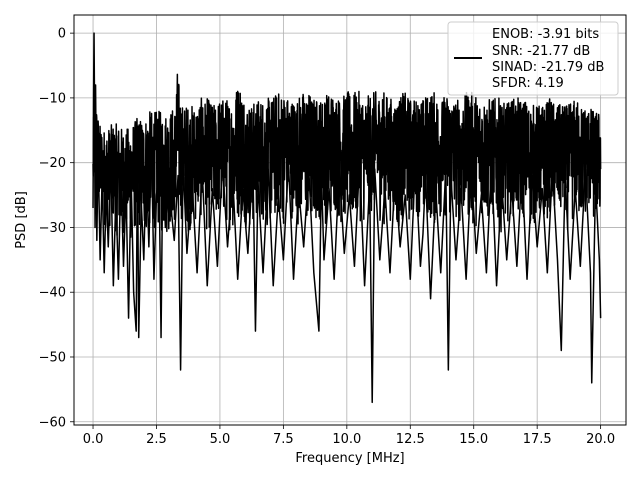 The width and height of the screenshot is (640, 480). Describe the element at coordinates (62, 34) in the screenshot. I see `y-tick-label: 0` at that location.